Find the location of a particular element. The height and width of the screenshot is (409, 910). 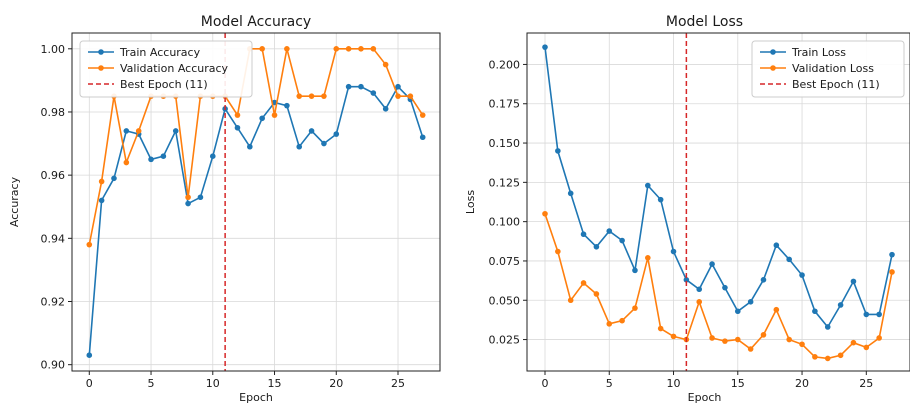

chart-title: Model Loss is located at coordinates (704, 22).